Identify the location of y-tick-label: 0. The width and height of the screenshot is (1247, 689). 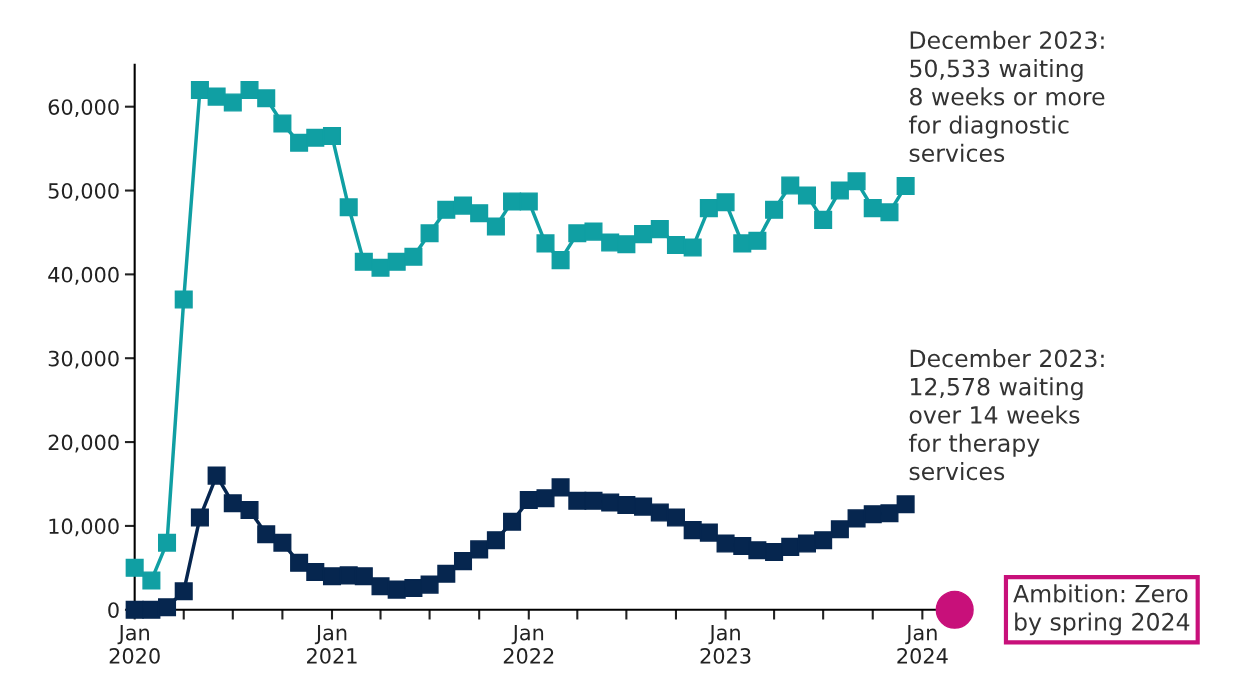
(113, 610).